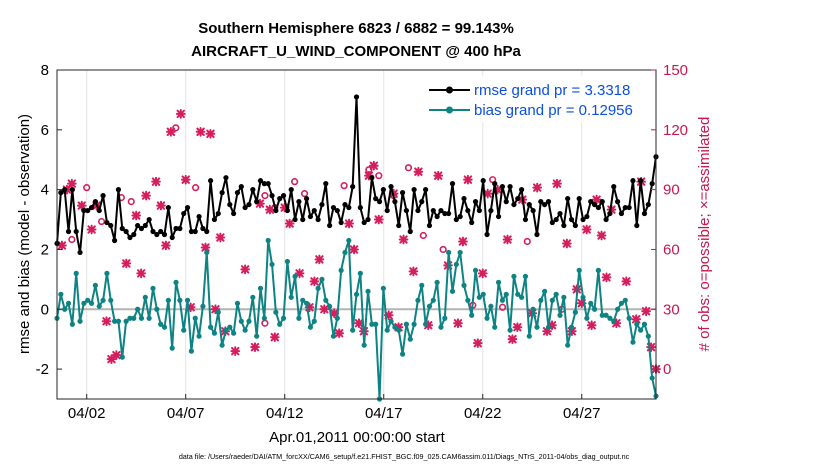  What do you see at coordinates (538, 99) in the screenshot?
I see `legend-box` at bounding box center [538, 99].